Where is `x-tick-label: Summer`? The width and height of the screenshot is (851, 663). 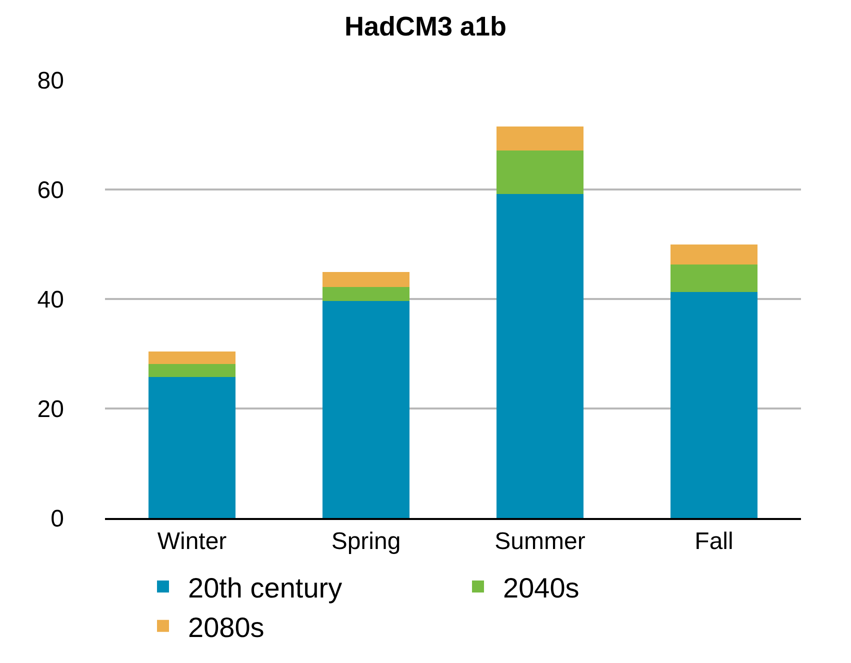 x-tick-label: Summer is located at coordinates (540, 541).